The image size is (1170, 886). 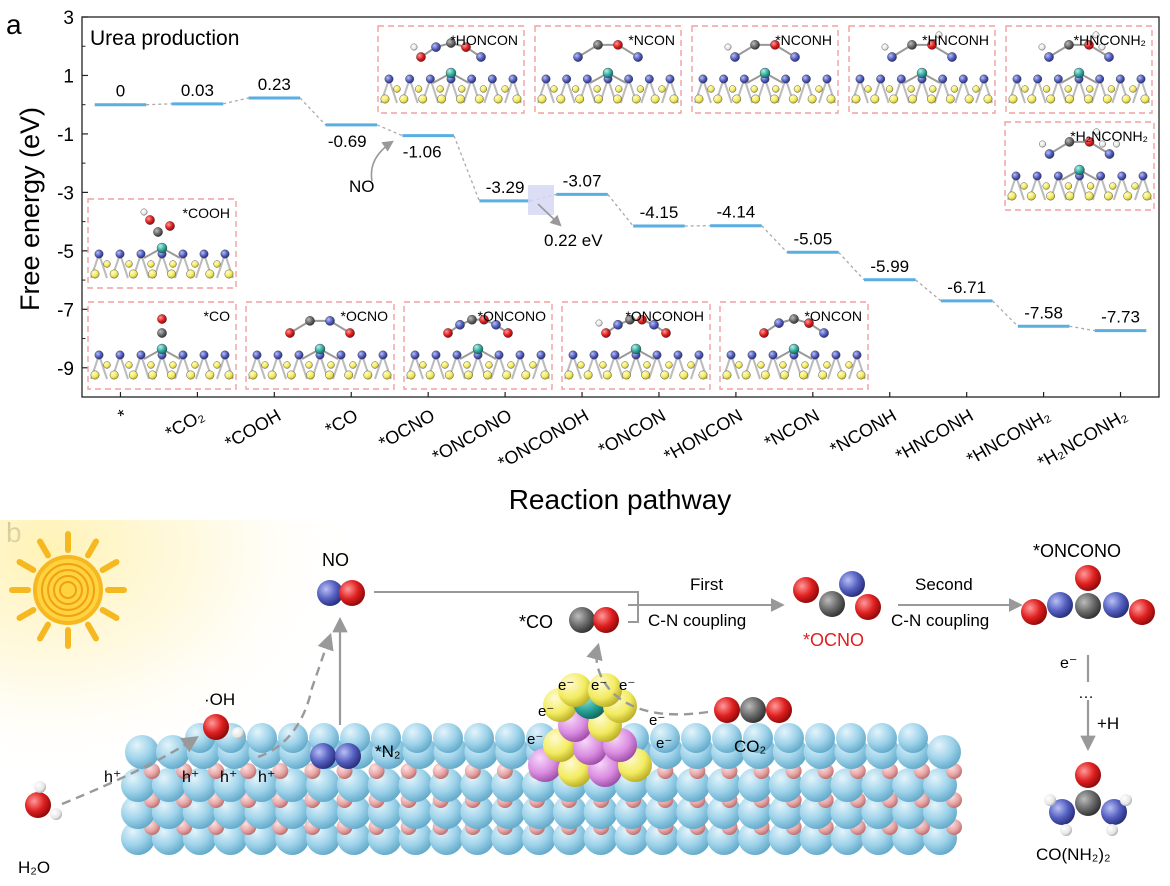 I want to click on inset-label: *HONCON, so click(x=484, y=40).